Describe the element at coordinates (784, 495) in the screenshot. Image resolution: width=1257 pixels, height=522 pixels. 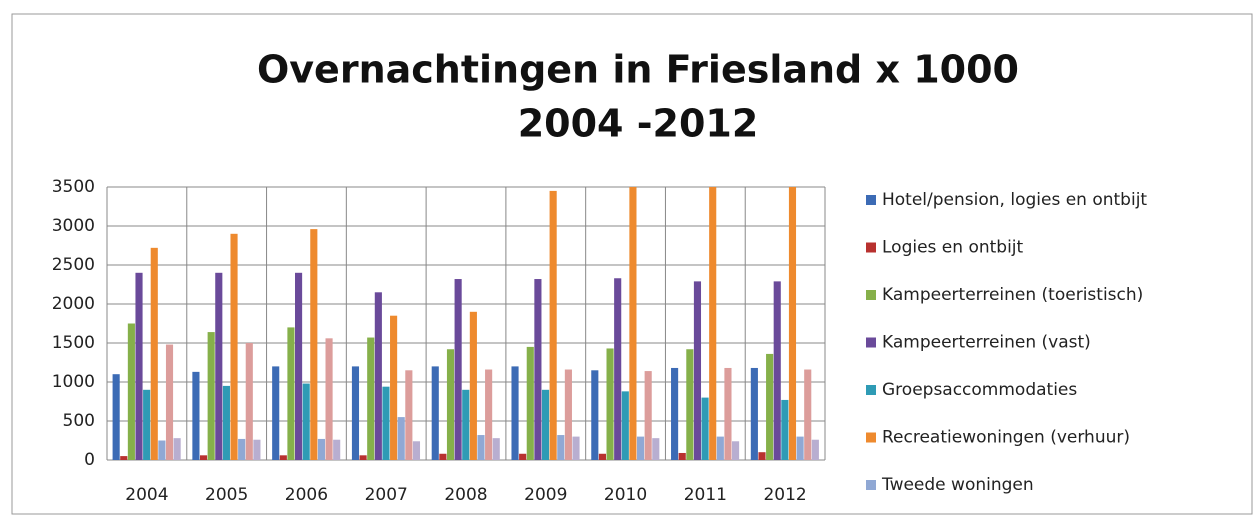
I see `x-tick-label: 2012` at that location.